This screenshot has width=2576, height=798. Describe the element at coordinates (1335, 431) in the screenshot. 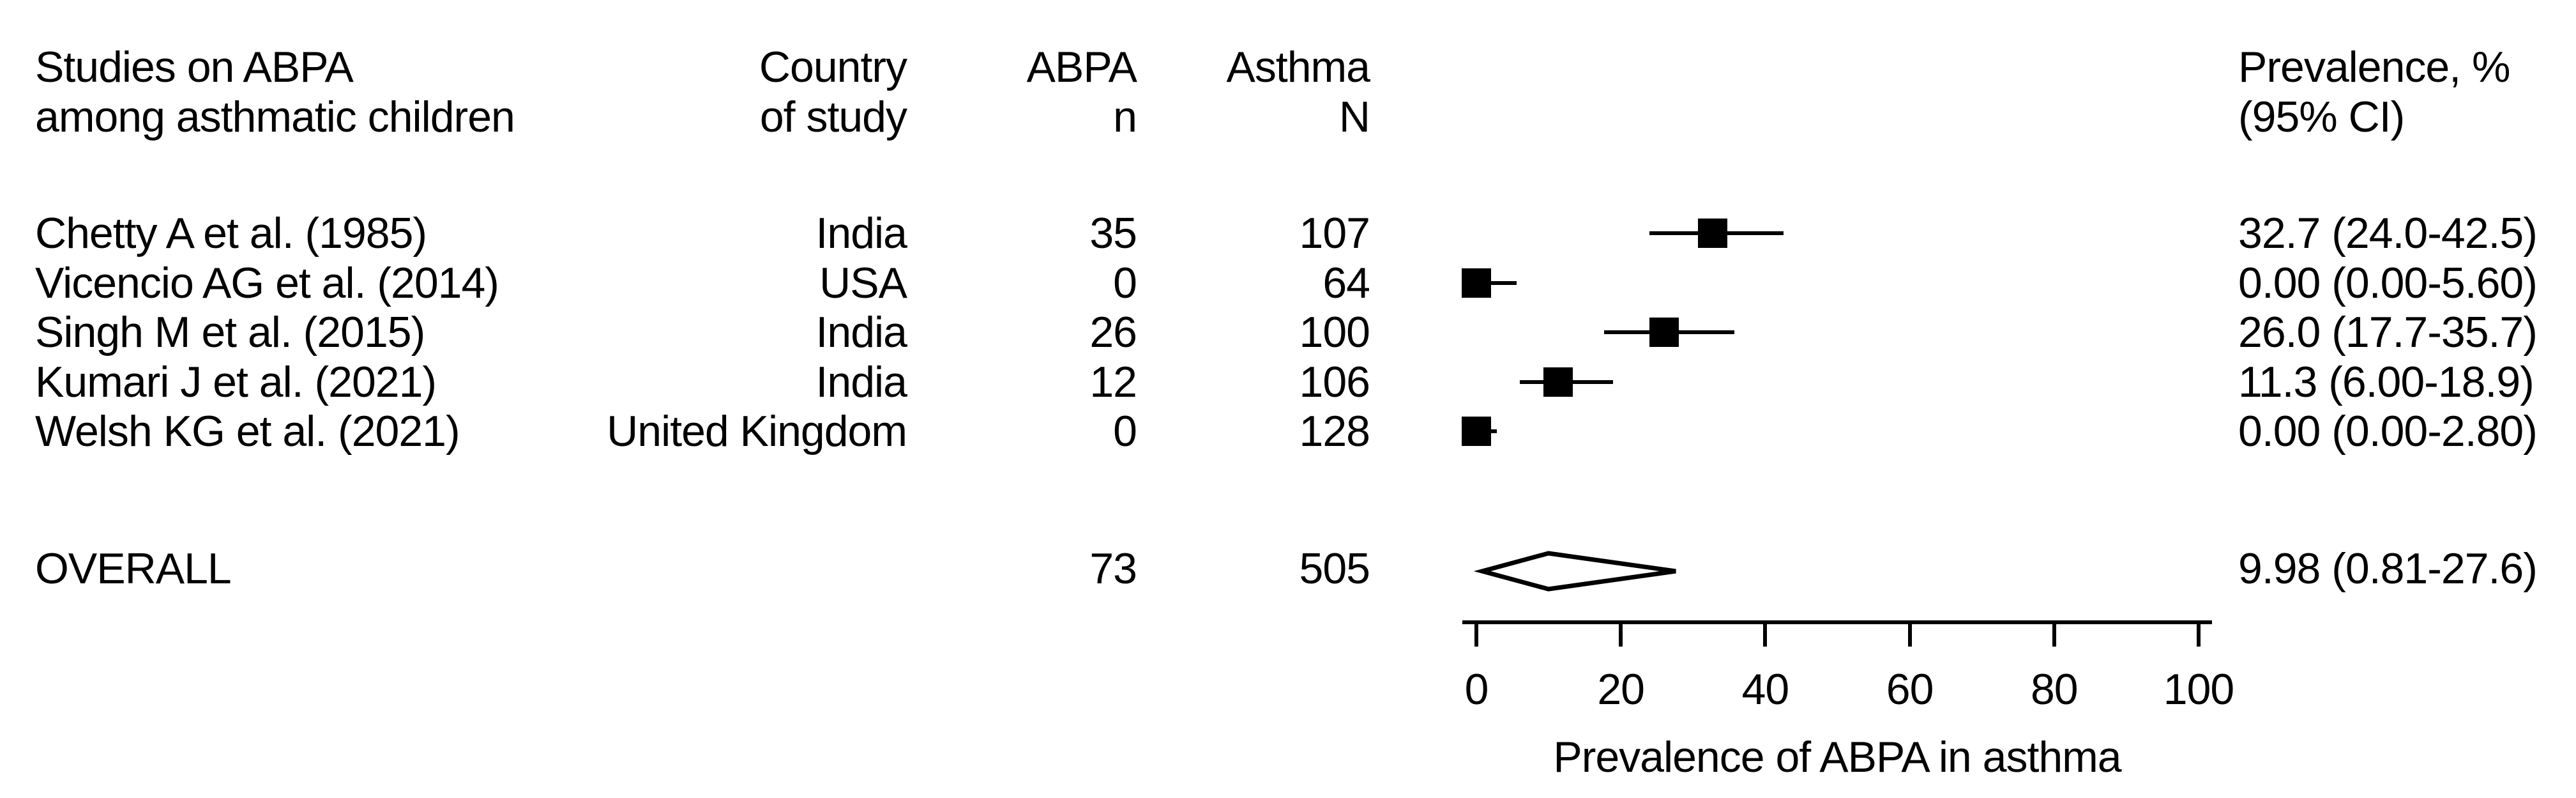

I see `asthma-n-value: 128` at that location.